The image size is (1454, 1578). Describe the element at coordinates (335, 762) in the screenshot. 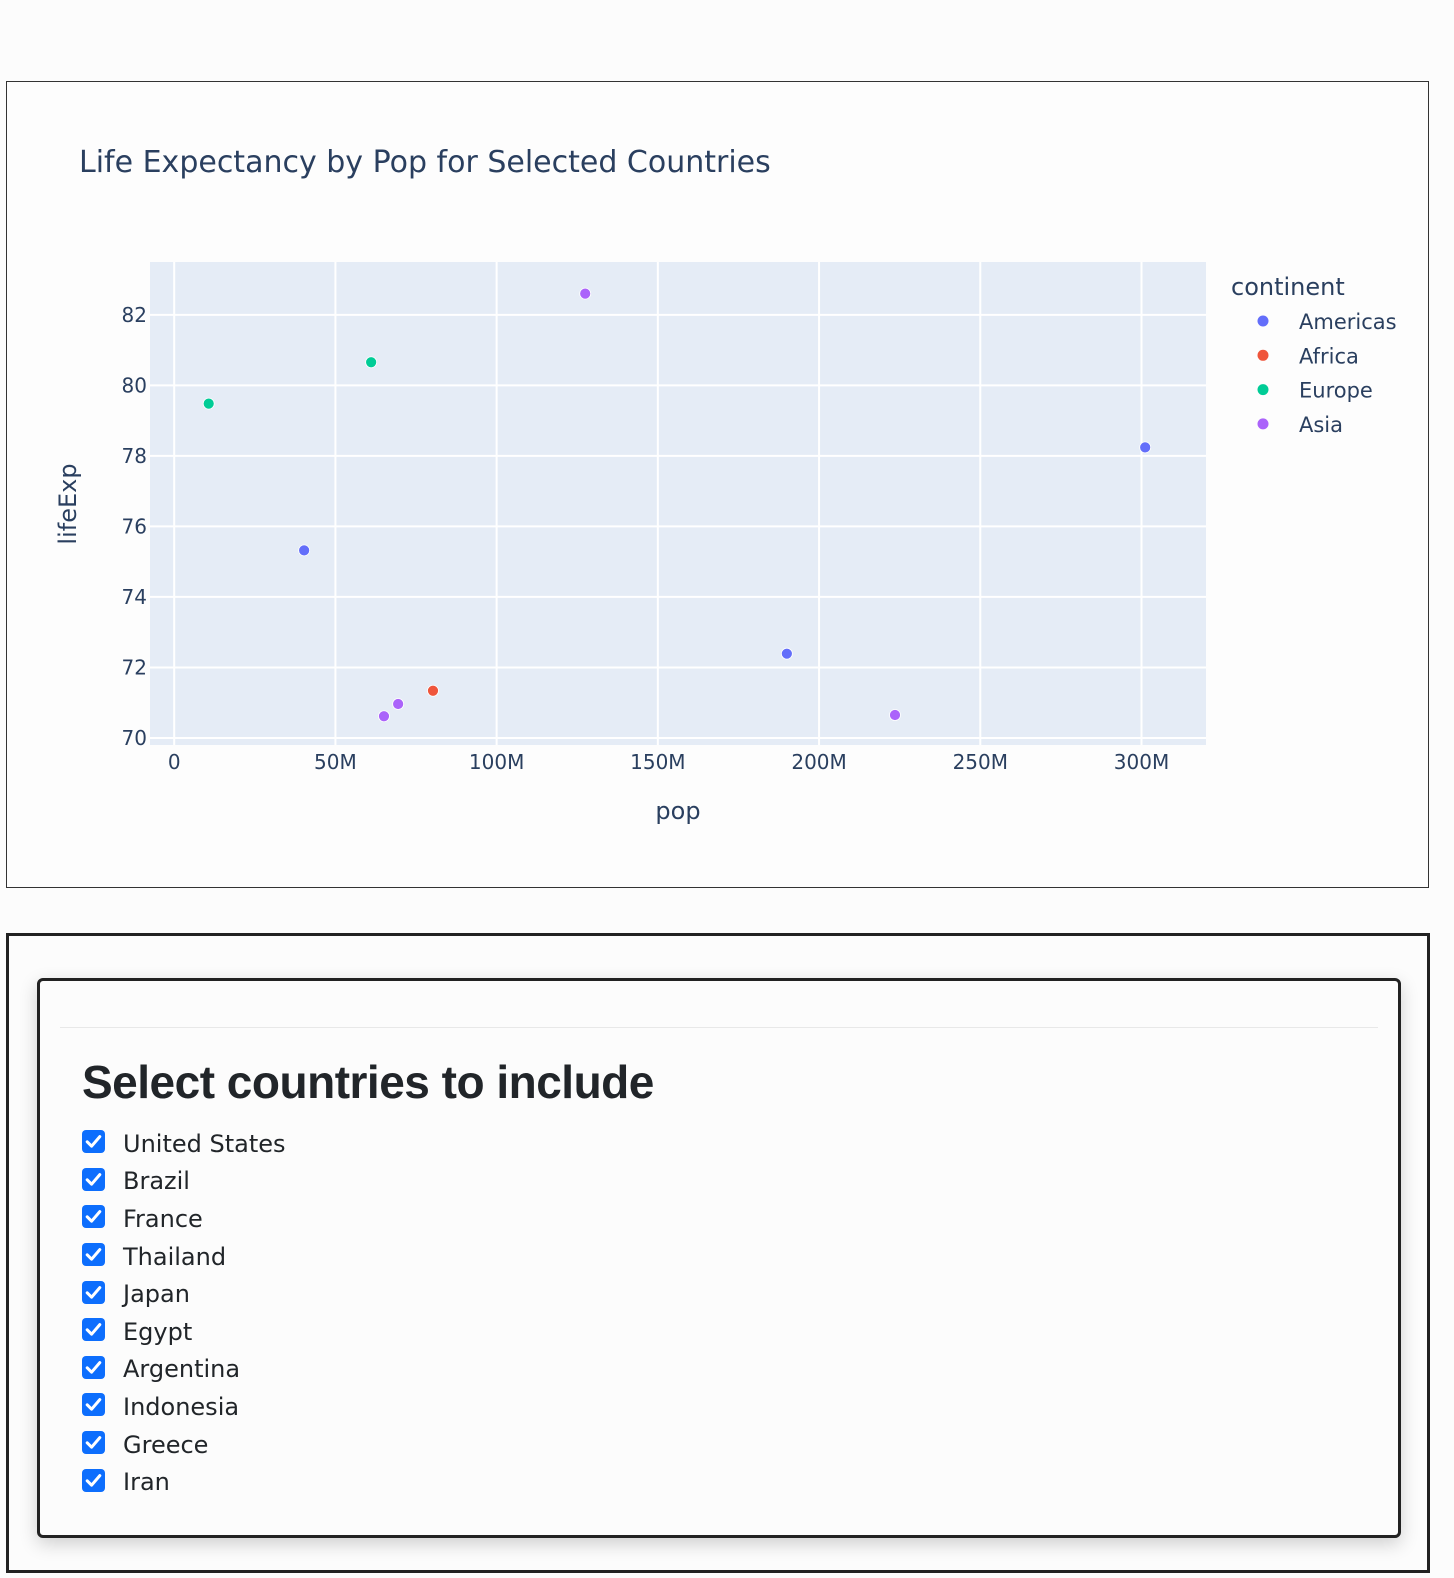

I see `x-tick-label: 50M` at that location.